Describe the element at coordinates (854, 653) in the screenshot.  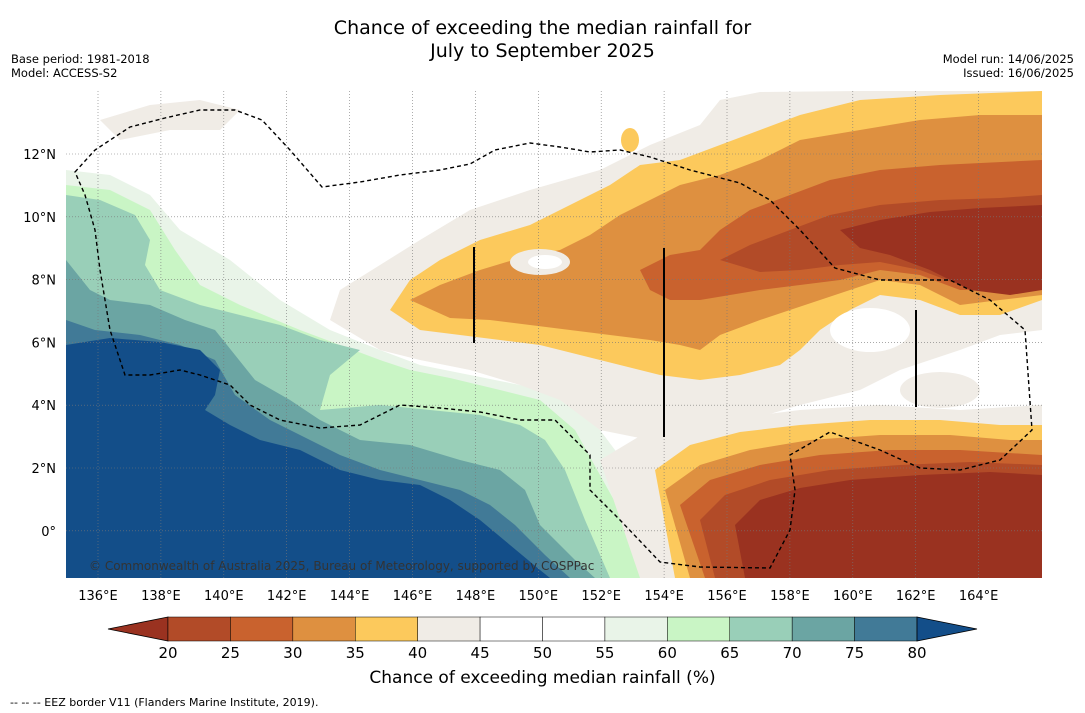
I see `colorbar-tick-label: 75` at that location.